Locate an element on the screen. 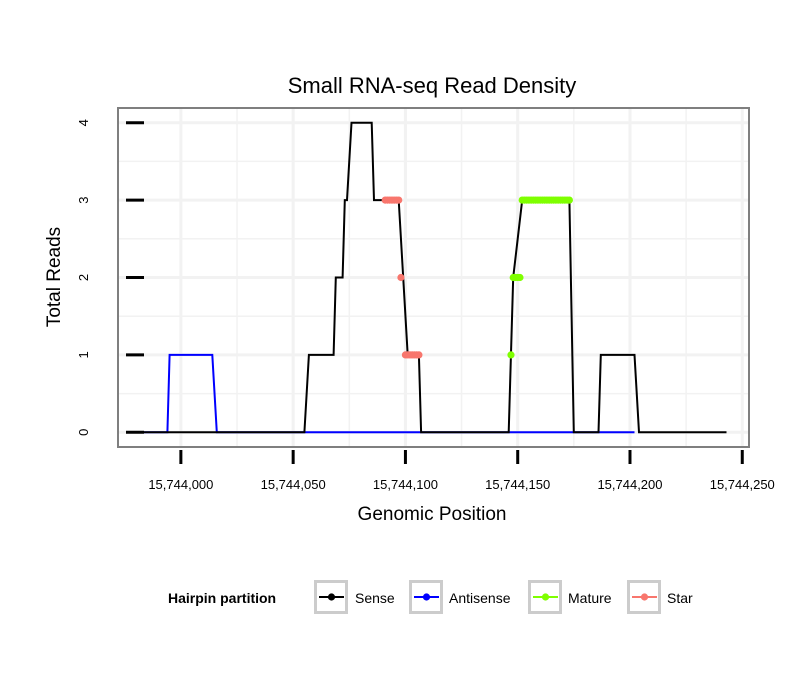 The image size is (810, 690). x-axis-title: Genomic Position is located at coordinates (432, 514).